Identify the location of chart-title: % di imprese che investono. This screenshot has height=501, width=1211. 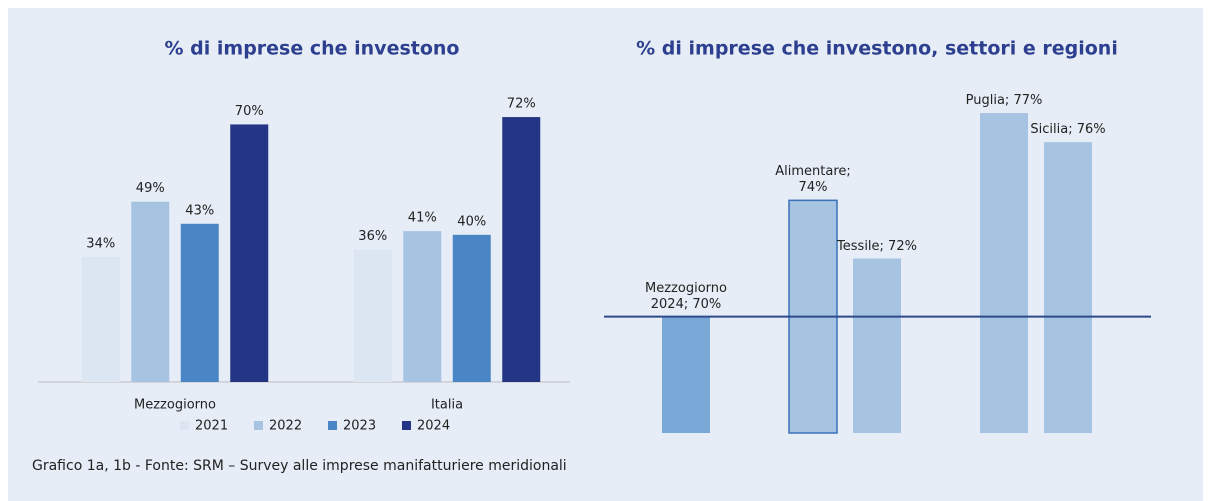
(312, 49).